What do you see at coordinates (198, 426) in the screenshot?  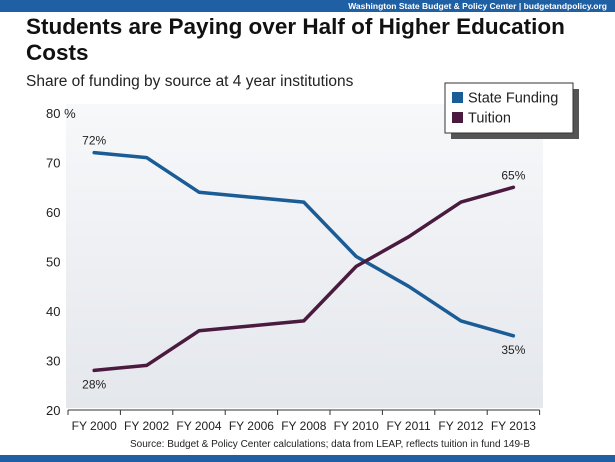 I see `x-tick-label: FY 2004` at bounding box center [198, 426].